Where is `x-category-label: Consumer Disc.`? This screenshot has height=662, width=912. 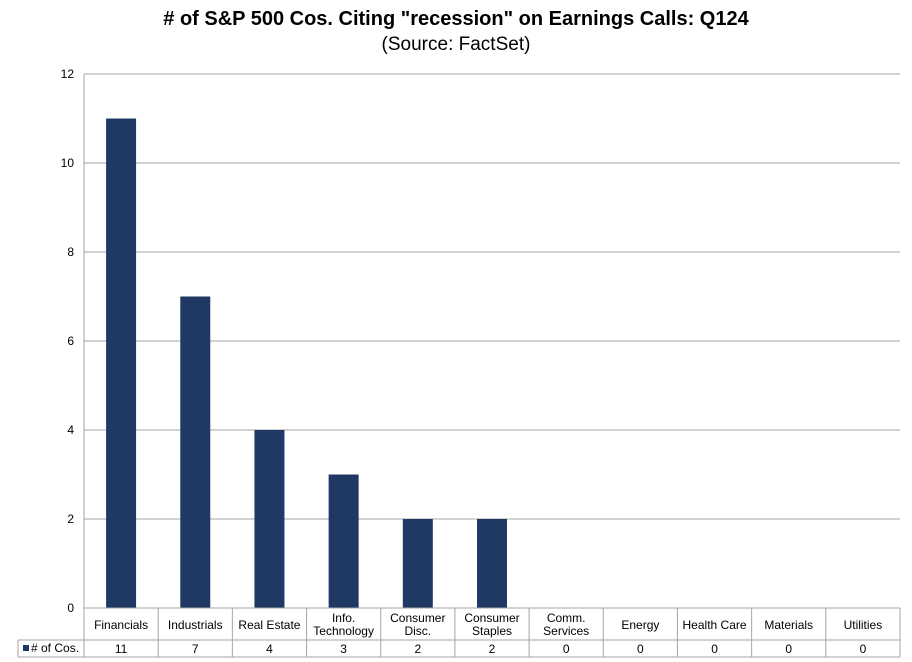 x-category-label: Consumer Disc. is located at coordinates (417, 624).